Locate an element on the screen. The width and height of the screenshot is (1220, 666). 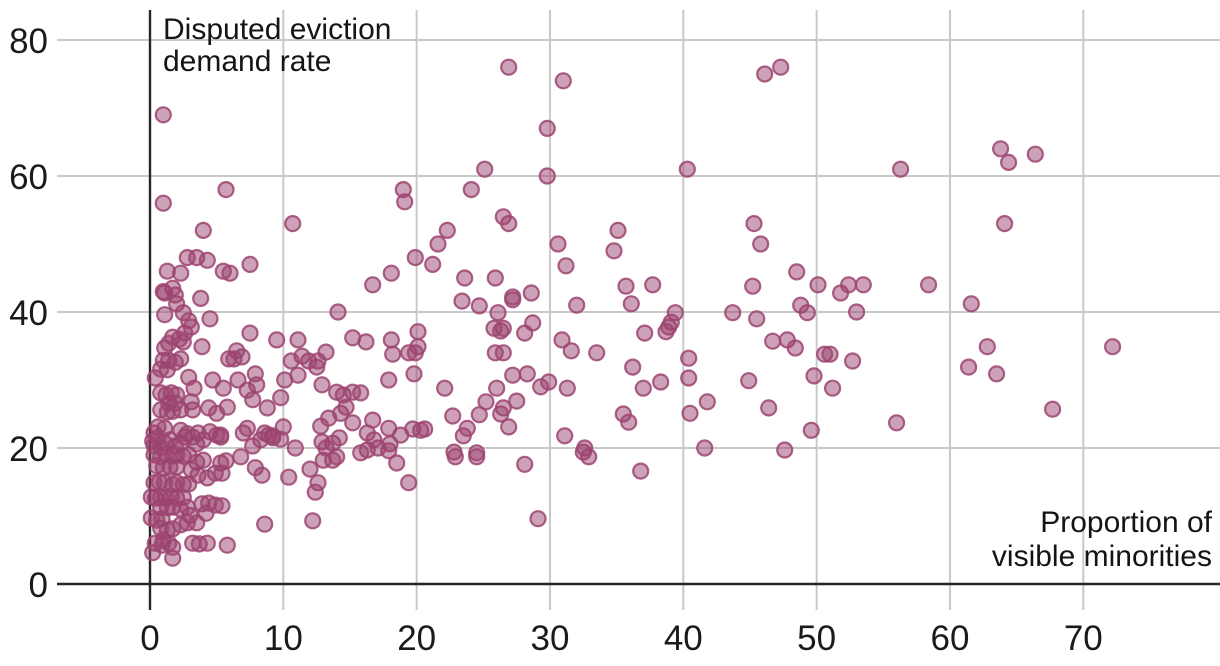
x-tick-label: 70 is located at coordinates (1083, 638).